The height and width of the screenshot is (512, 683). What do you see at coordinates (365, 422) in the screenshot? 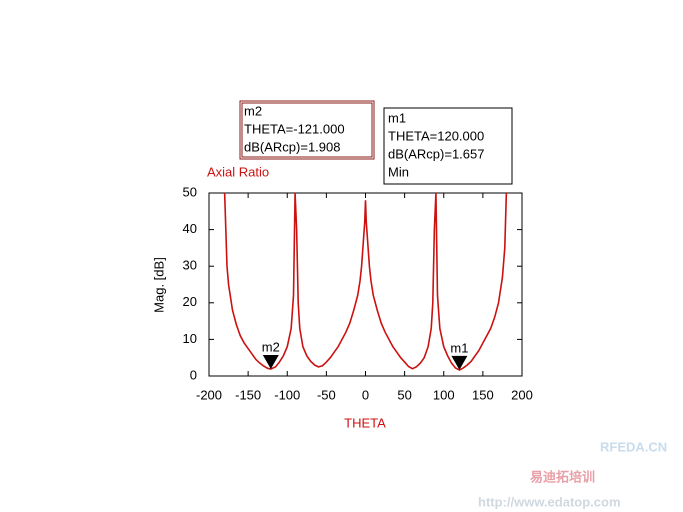
I see `x-axis-label: THETA` at bounding box center [365, 422].